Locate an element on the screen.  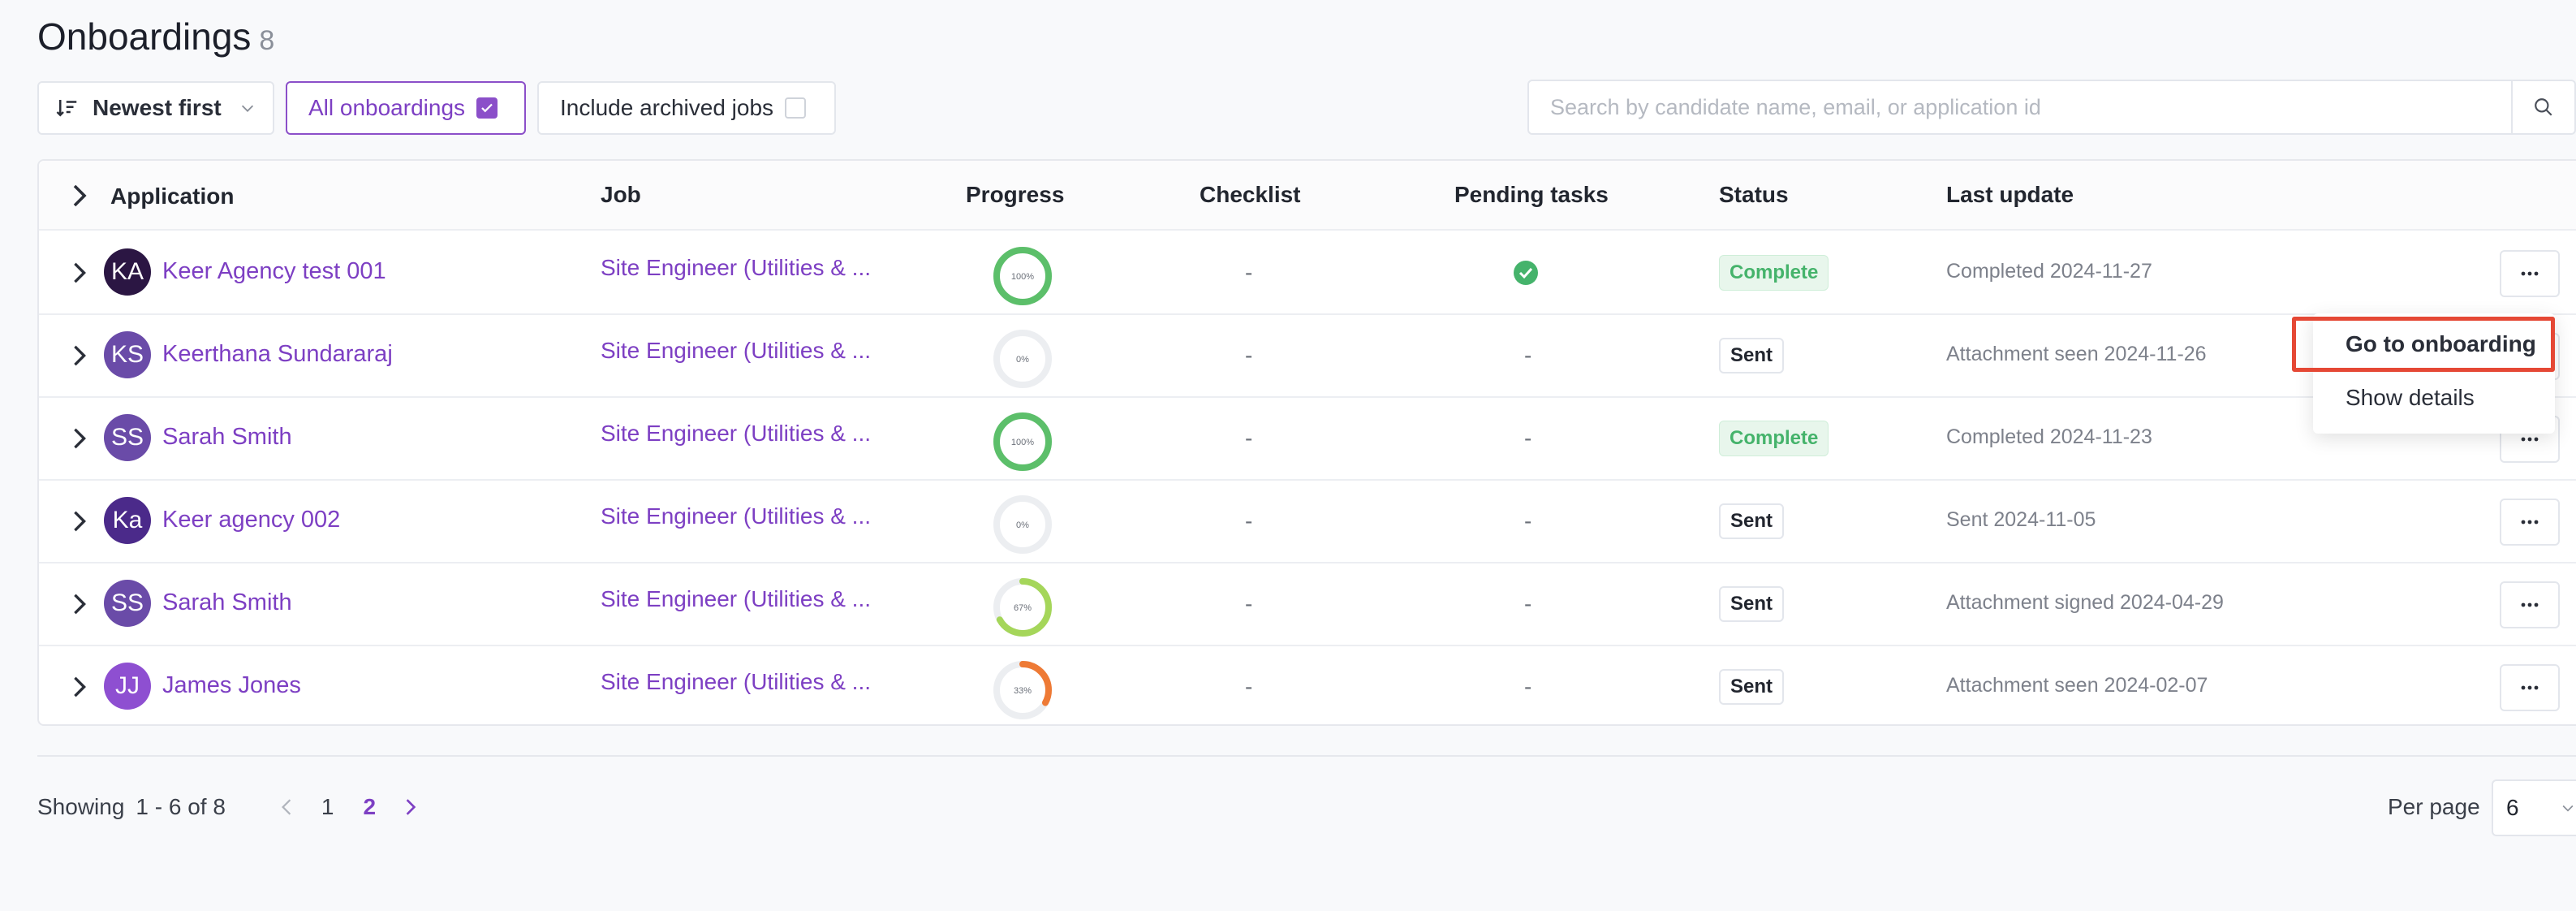
candidate-name-link: Keerthana Sundararaj is located at coordinates (278, 354).